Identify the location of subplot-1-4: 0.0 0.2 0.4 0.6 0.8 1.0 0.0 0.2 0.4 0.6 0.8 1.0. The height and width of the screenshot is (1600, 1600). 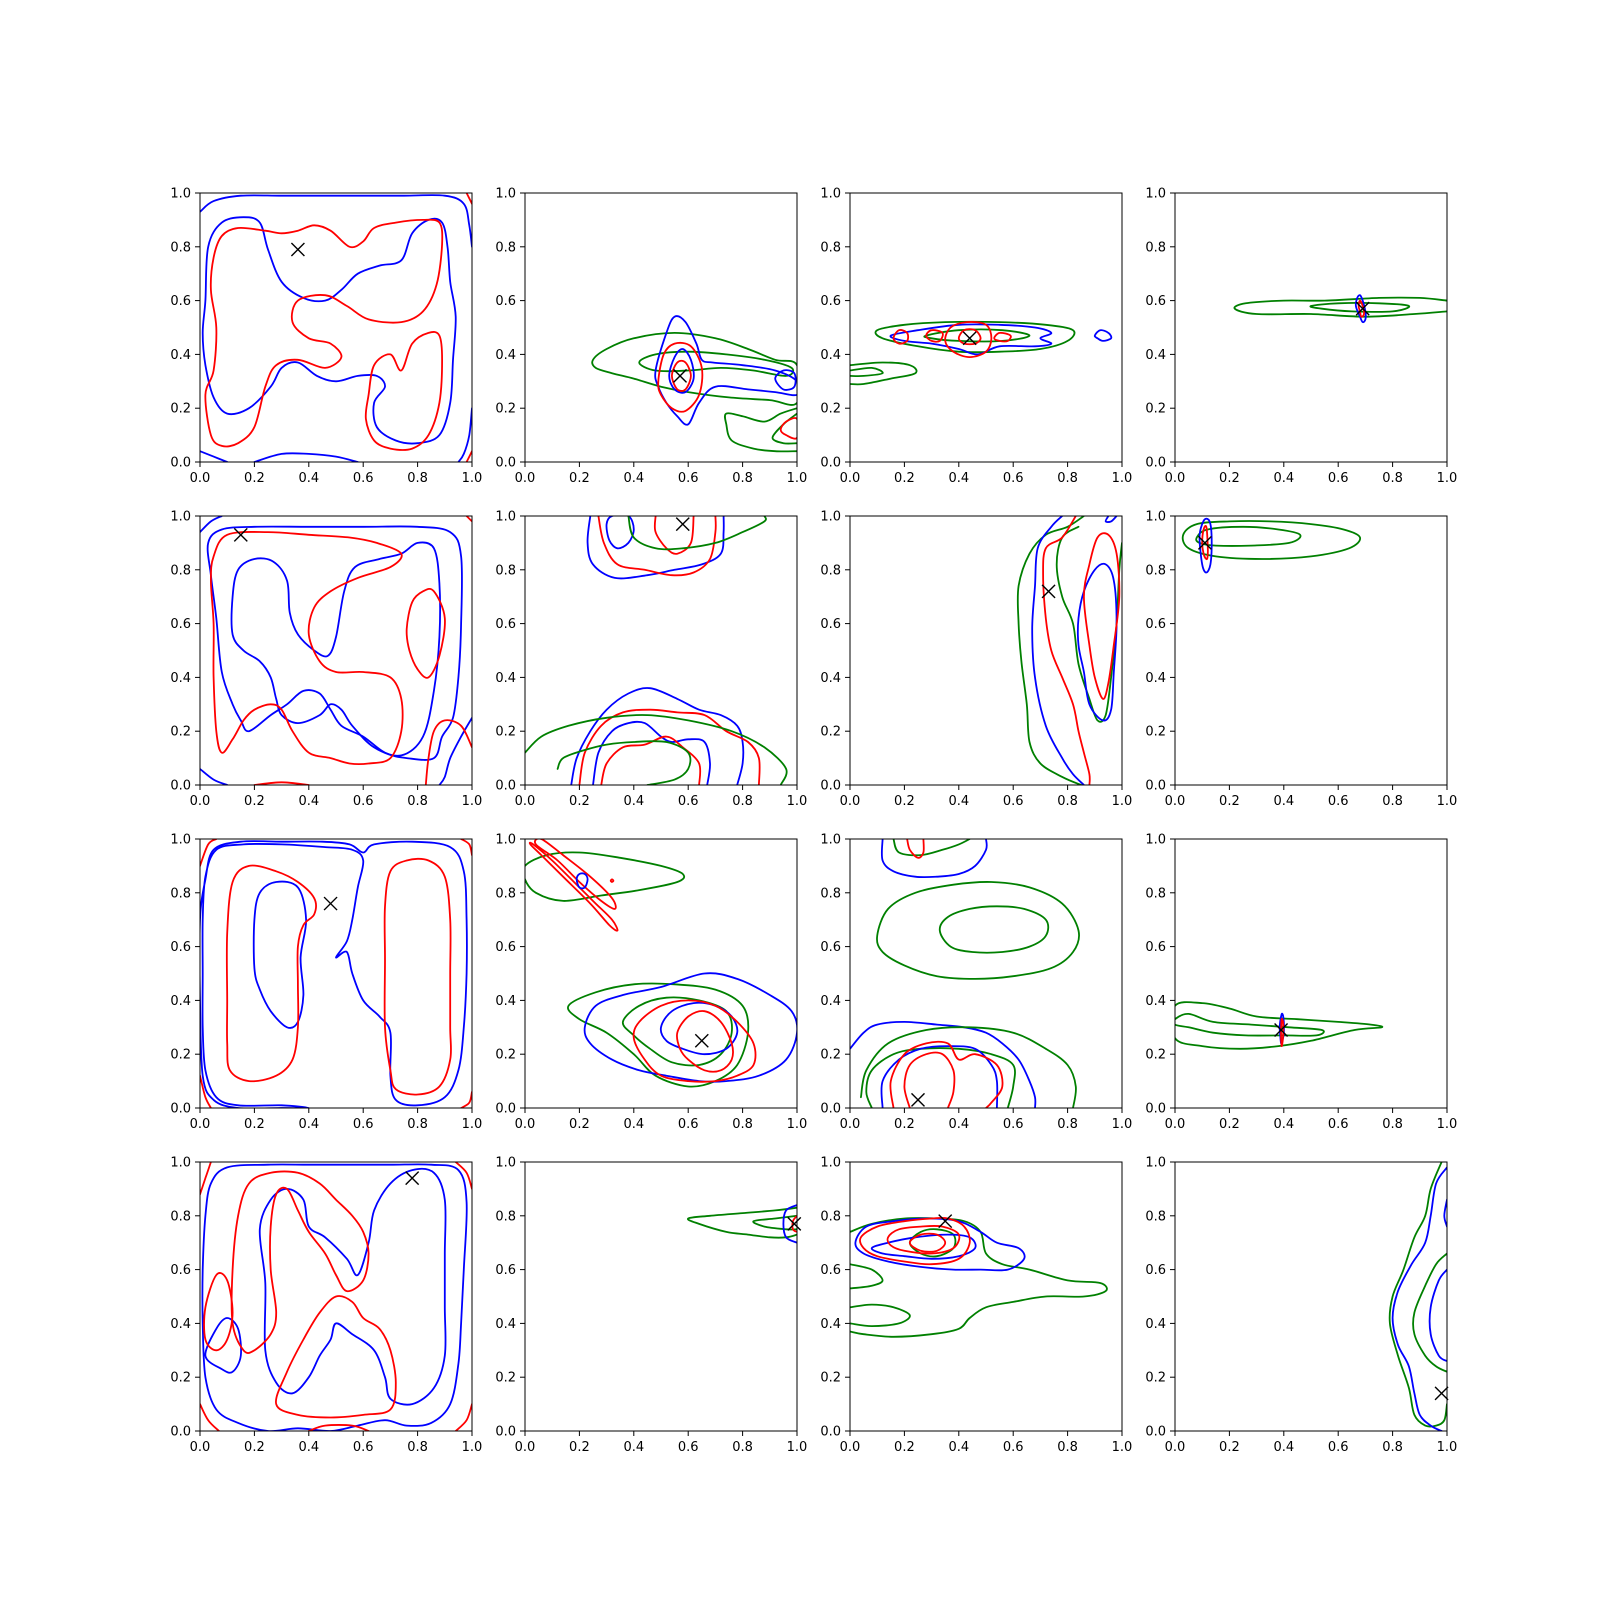
(1301, 337).